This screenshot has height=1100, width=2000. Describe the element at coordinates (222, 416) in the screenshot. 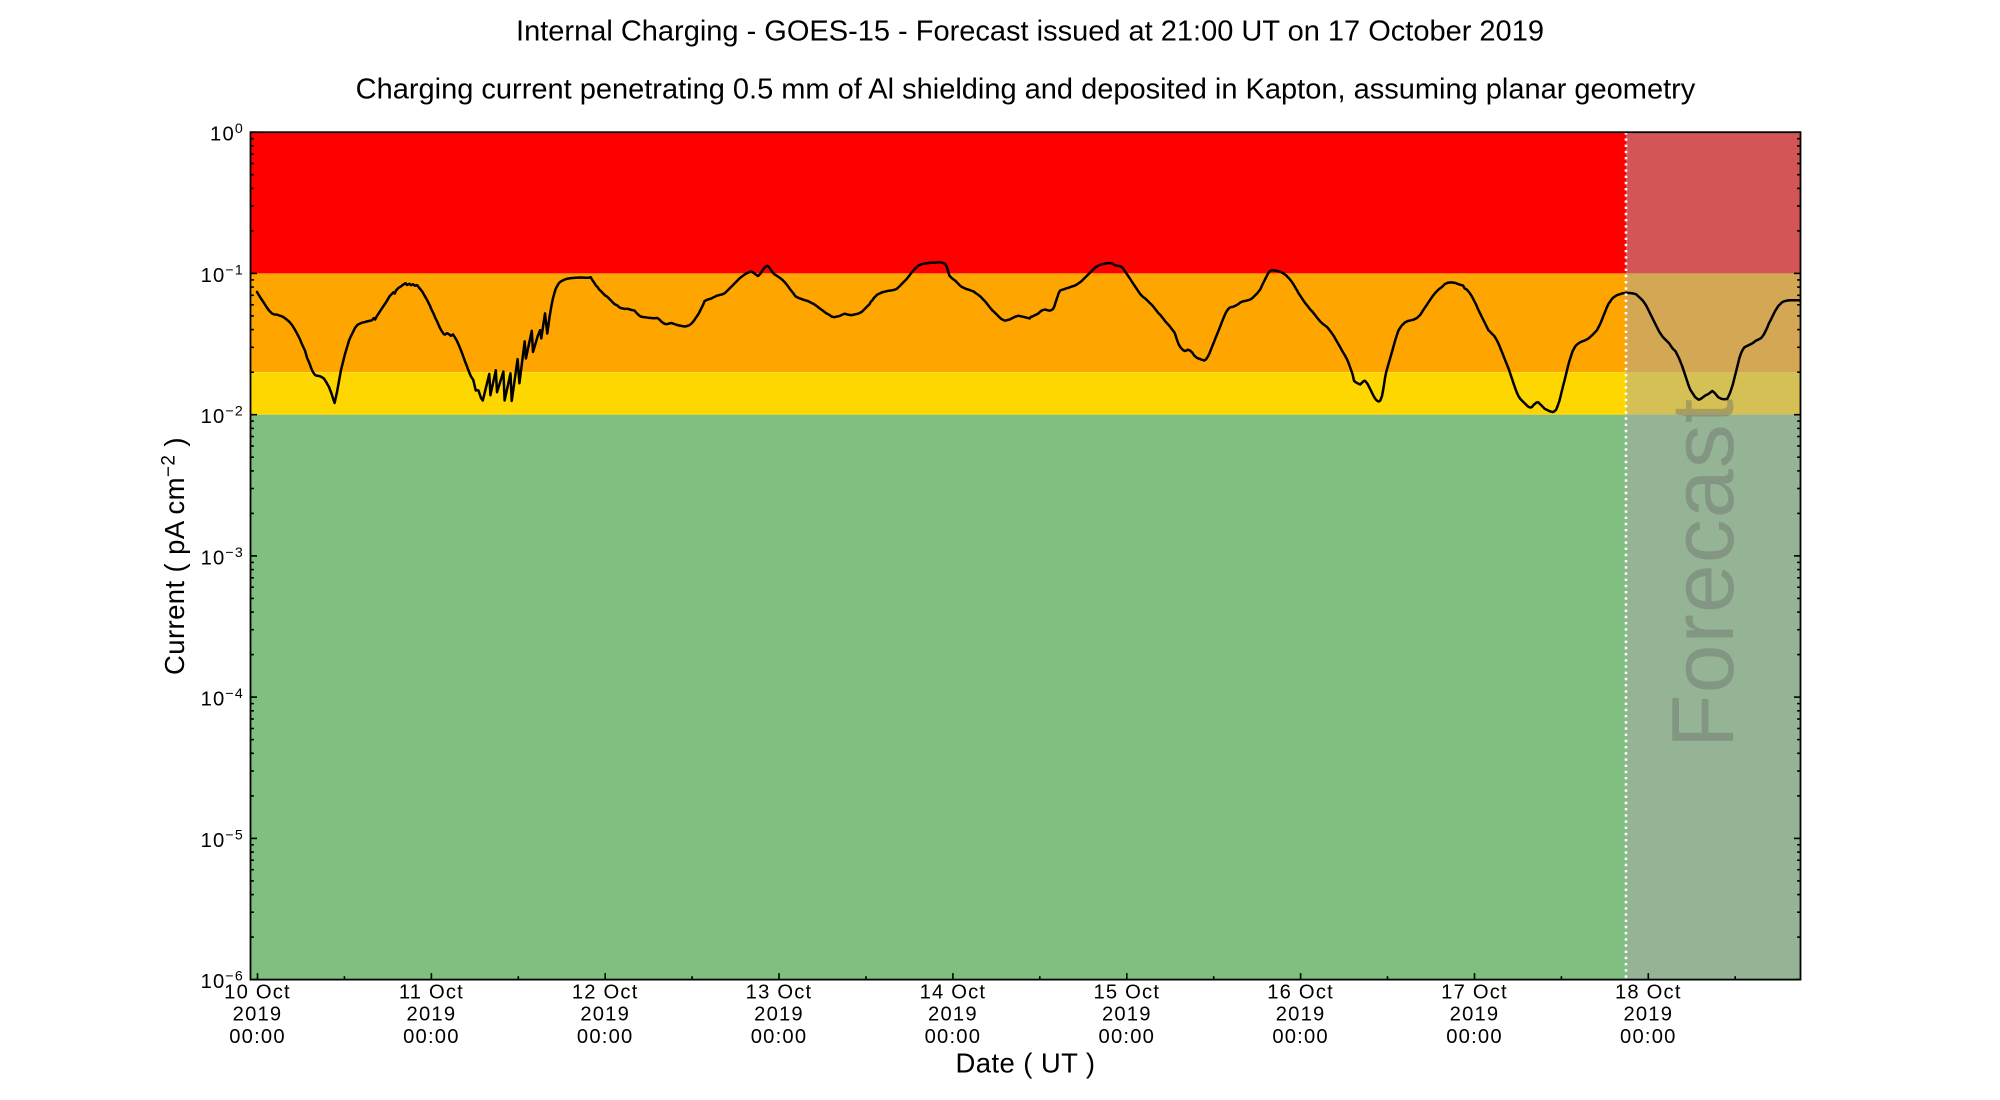

I see `svg-text: 10−2` at that location.